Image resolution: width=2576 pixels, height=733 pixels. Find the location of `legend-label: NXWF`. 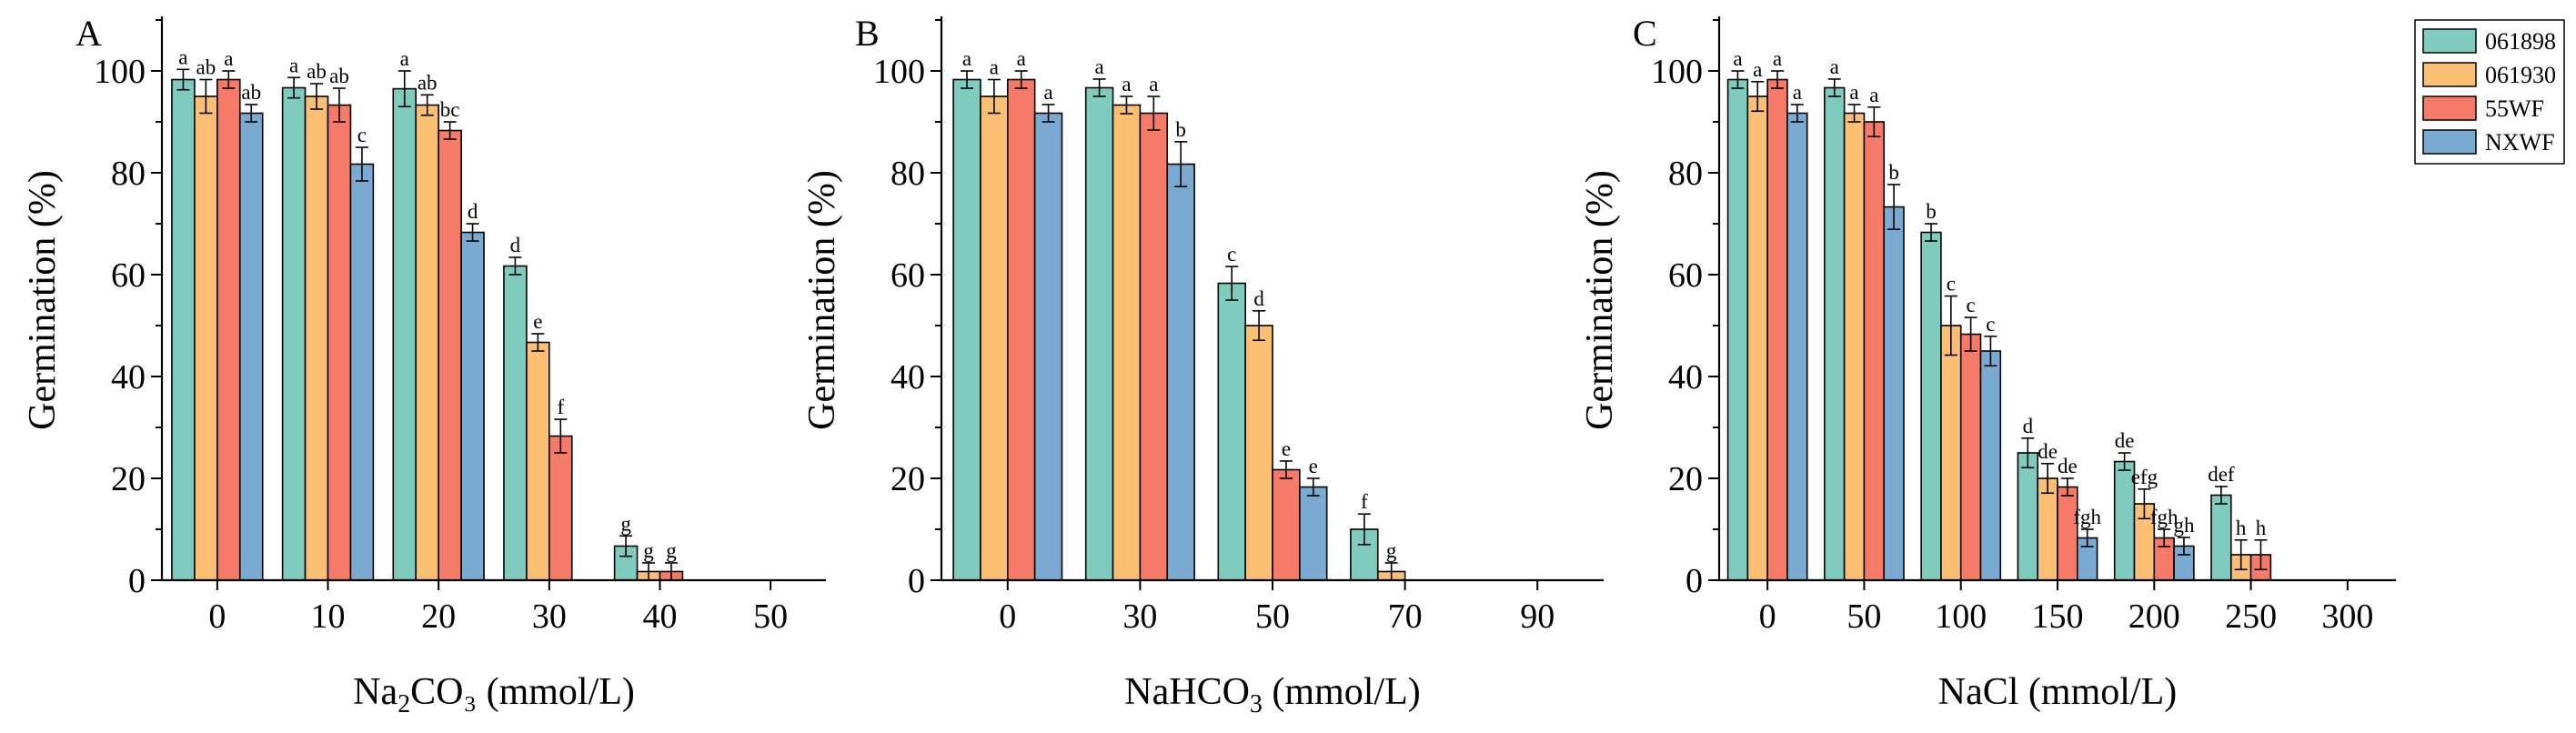

legend-label: NXWF is located at coordinates (2520, 142).